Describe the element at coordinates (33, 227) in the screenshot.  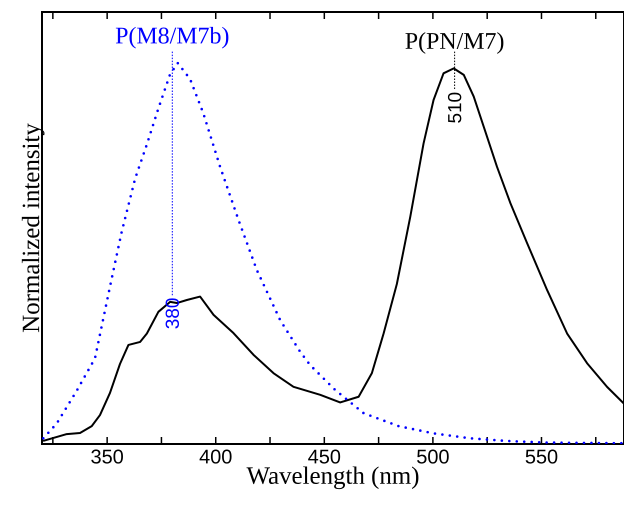
I see `y-axis-title: Normalized intensity` at that location.